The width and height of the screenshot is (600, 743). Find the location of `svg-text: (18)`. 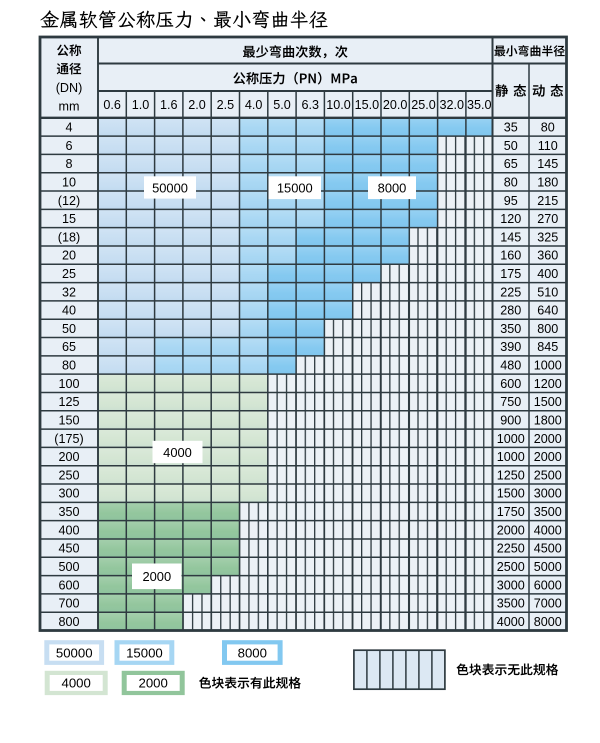

svg-text: (18) is located at coordinates (69, 237).